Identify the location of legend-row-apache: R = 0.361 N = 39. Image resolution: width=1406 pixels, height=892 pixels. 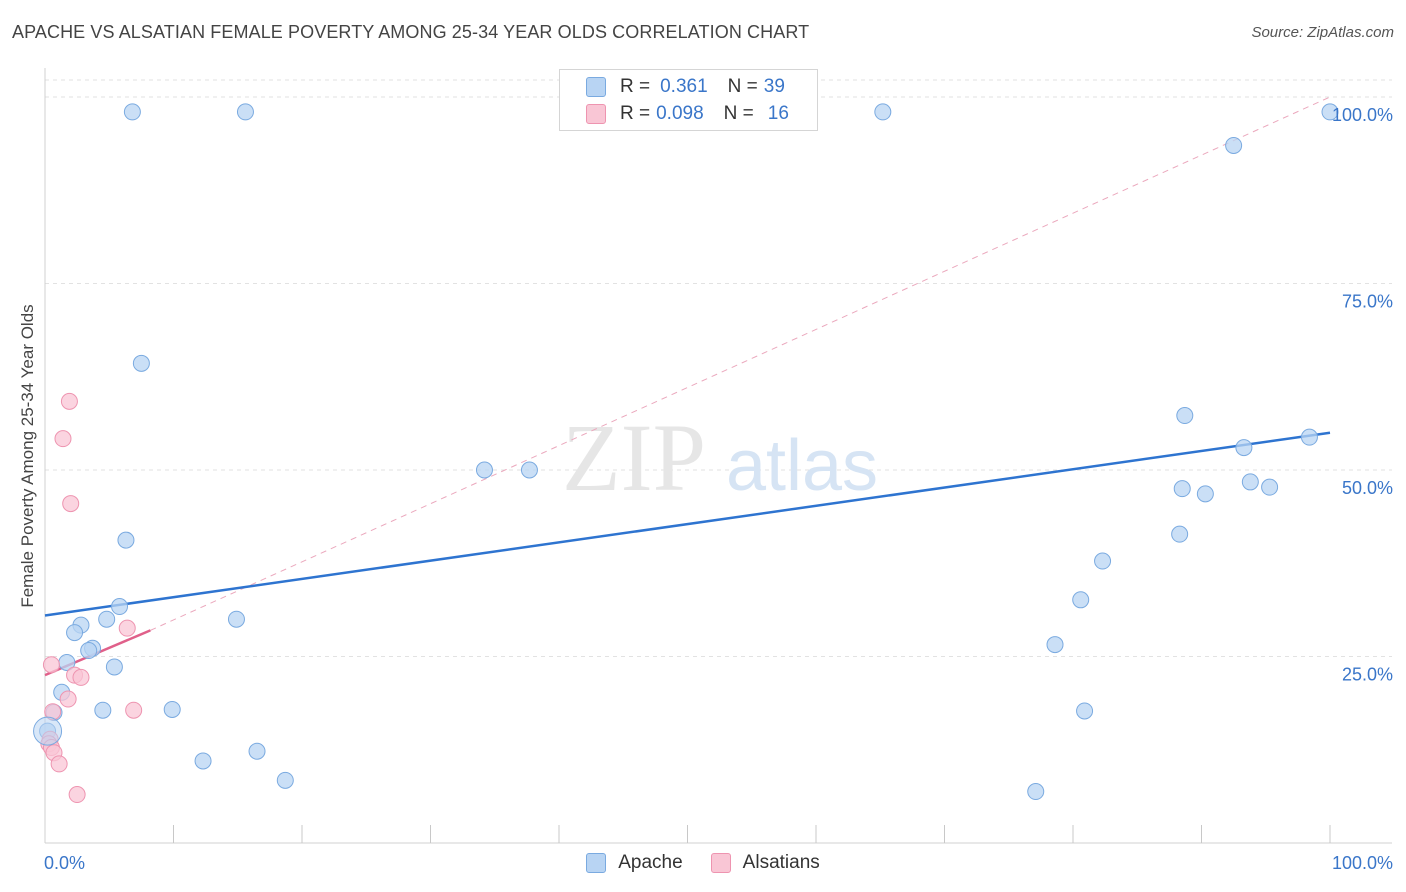
(672, 87).